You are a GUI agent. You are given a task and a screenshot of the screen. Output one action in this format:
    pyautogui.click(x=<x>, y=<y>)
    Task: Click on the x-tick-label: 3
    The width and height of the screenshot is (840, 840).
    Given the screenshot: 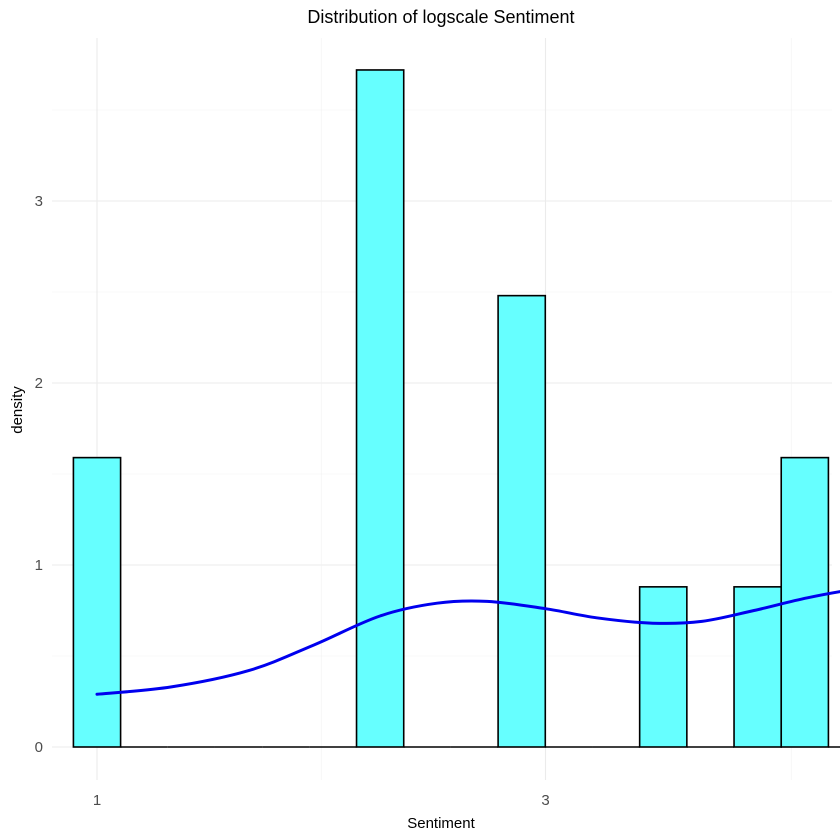 What is the action you would take?
    pyautogui.click(x=545, y=800)
    